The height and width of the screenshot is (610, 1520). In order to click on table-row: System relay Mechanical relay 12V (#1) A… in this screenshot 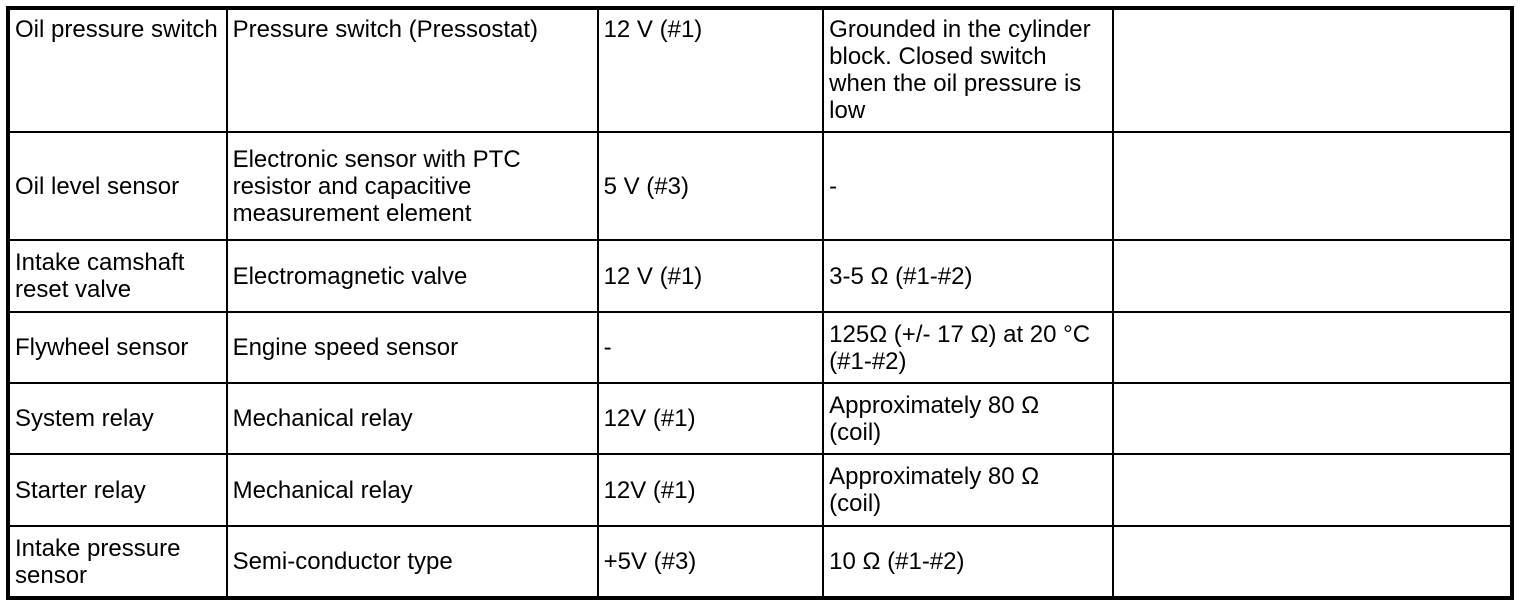, I will do `click(760, 418)`.